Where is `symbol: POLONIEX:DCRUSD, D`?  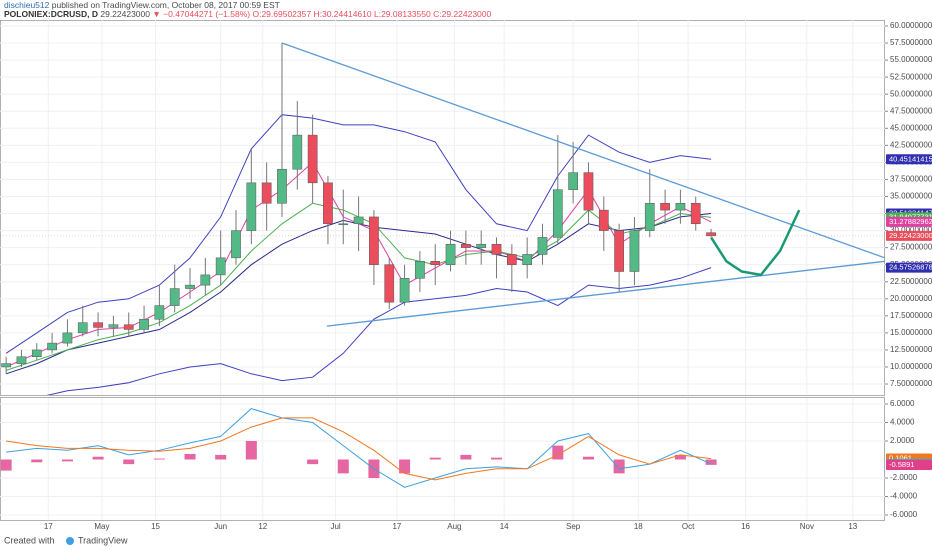
symbol: POLONIEX:DCRUSD, D is located at coordinates (51, 14).